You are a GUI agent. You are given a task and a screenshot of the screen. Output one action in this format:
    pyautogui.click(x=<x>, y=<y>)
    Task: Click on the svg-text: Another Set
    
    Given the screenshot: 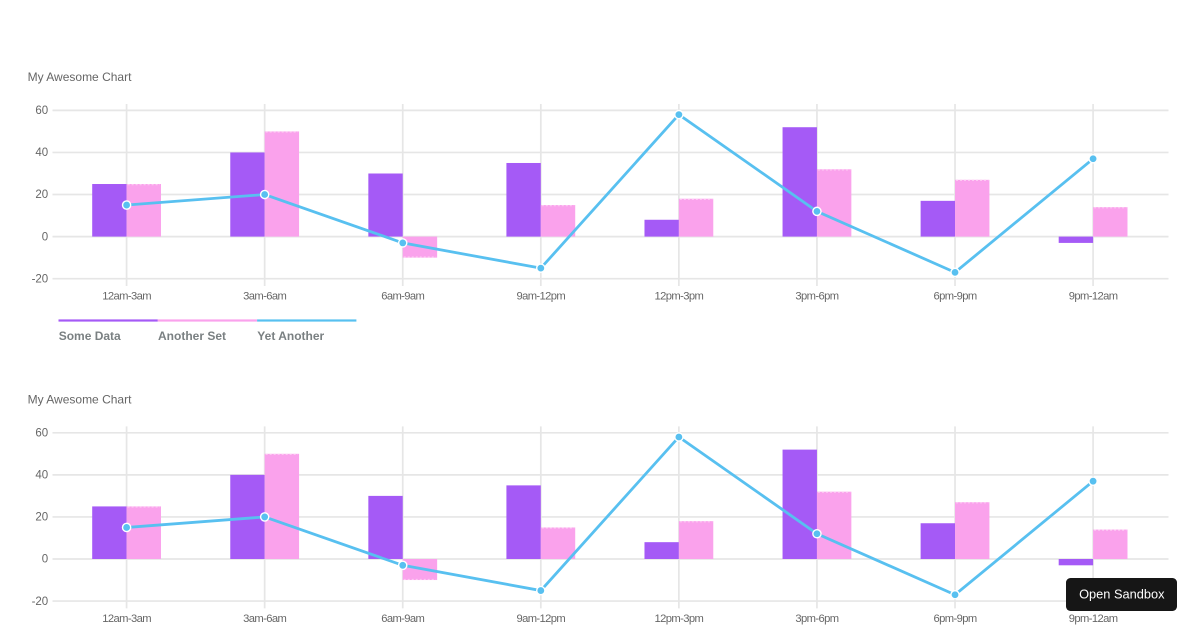 What is the action you would take?
    pyautogui.click(x=192, y=336)
    